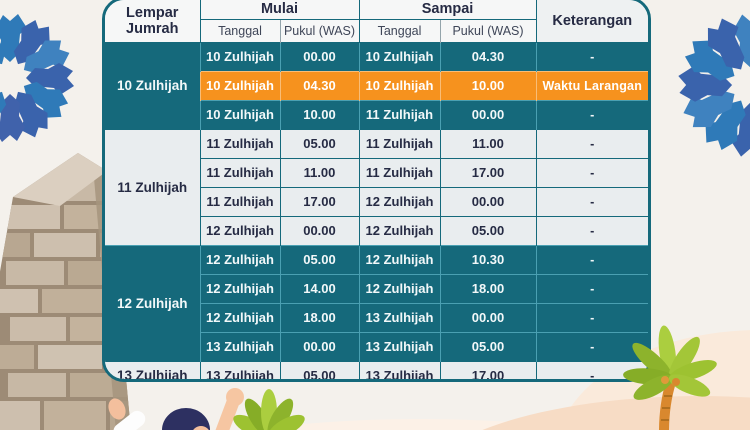 This screenshot has width=750, height=430. I want to click on cell-mulai-pukul: 18.00, so click(319, 317).